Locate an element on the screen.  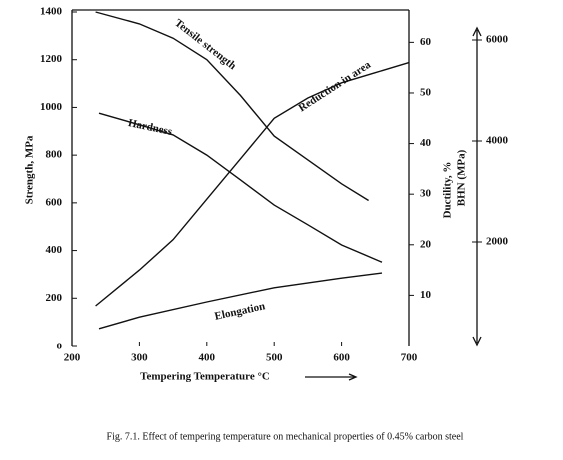
series-line is located at coordinates (240, 301).